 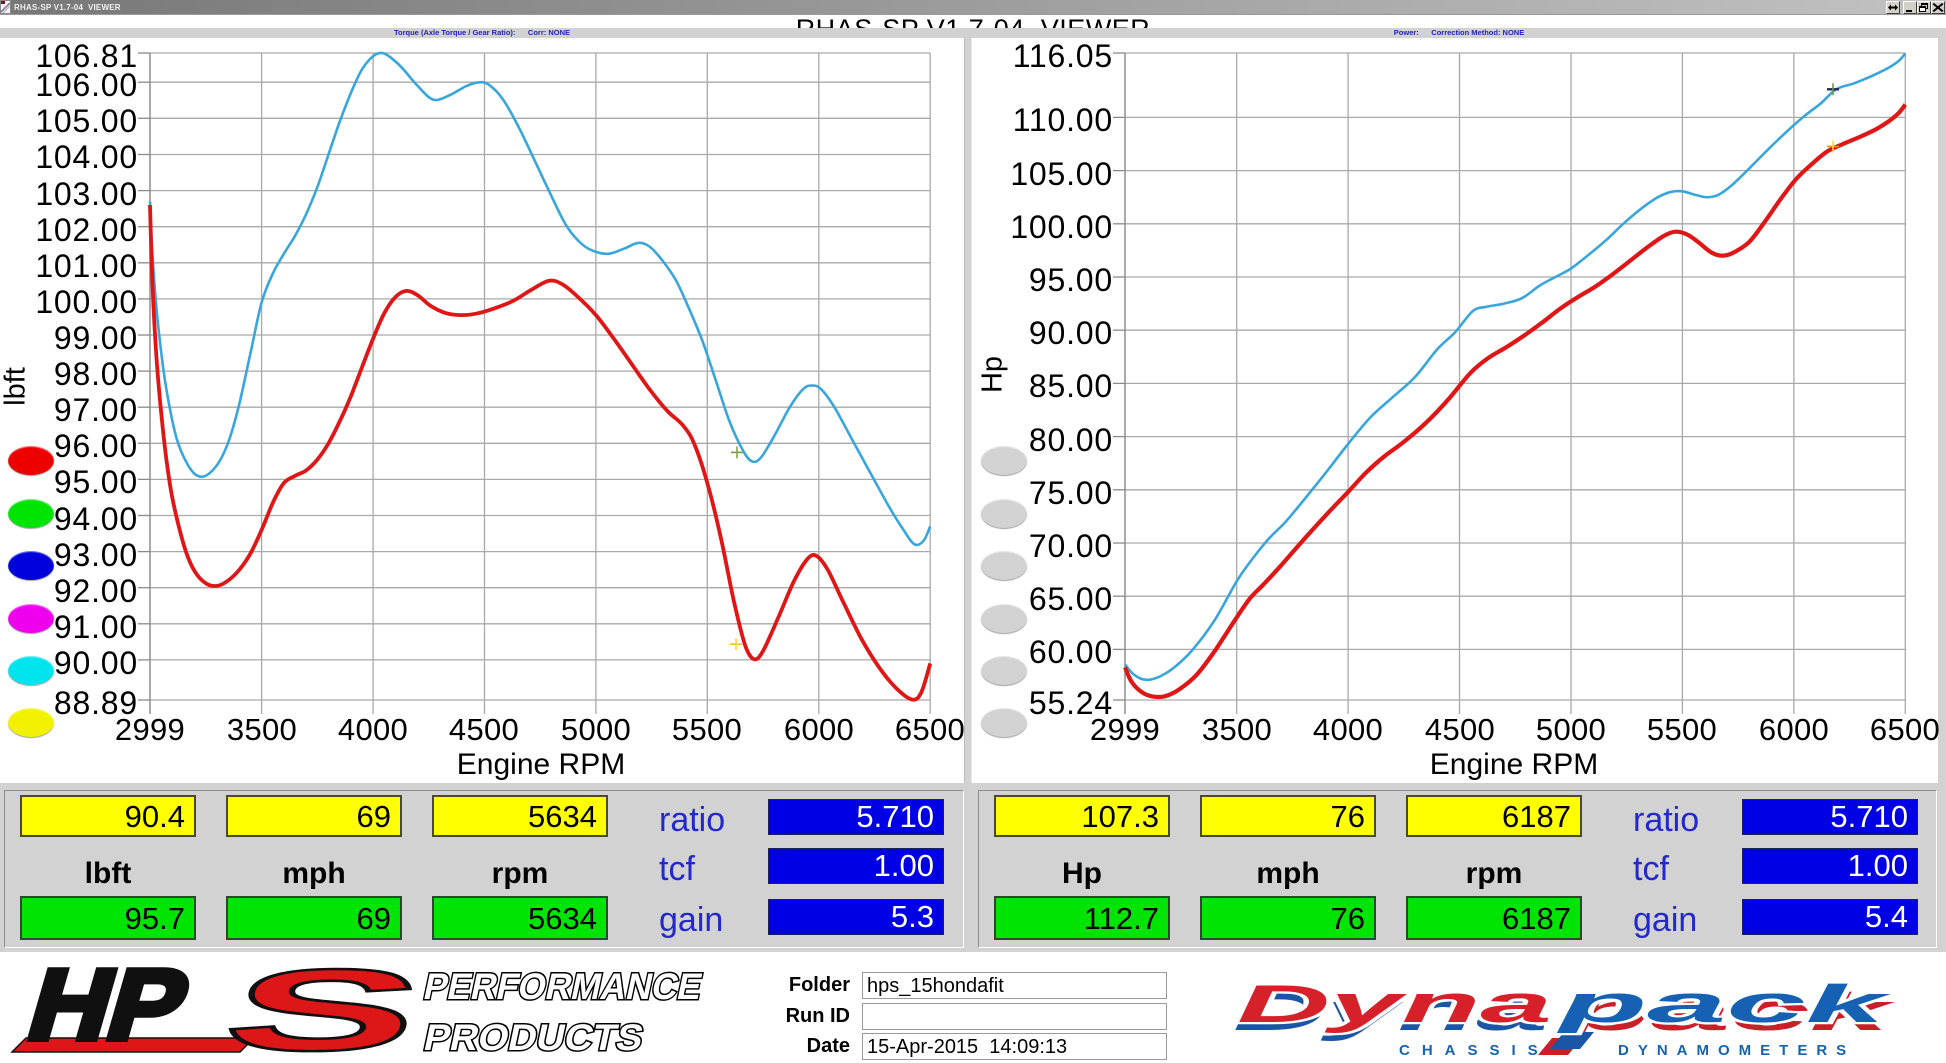 I want to click on svg-text: CHASSIS, so click(x=1474, y=1050).